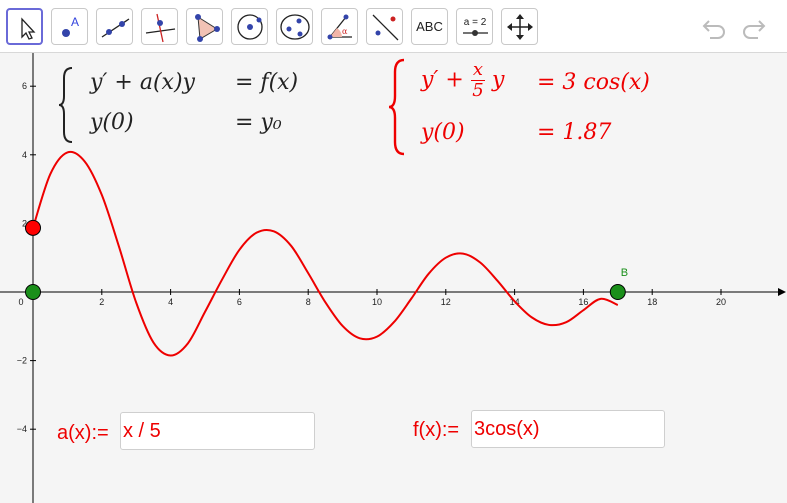 The height and width of the screenshot is (503, 787). I want to click on line-icon, so click(115, 28).